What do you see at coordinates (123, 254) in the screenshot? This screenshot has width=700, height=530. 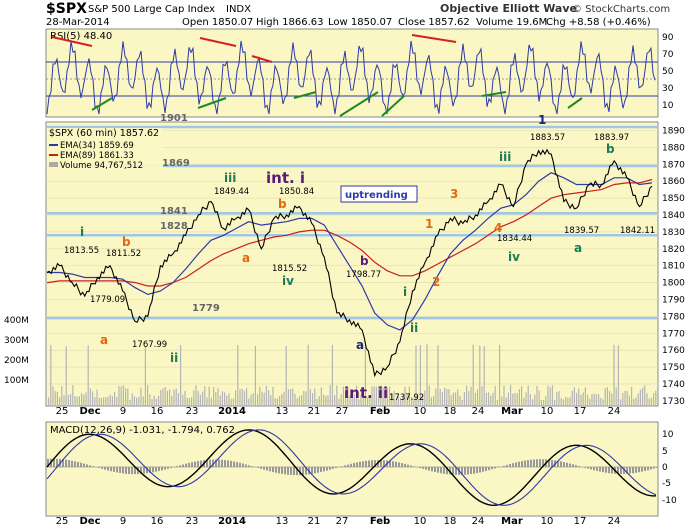 I see `wave-b1-val: 1811.52` at bounding box center [123, 254].